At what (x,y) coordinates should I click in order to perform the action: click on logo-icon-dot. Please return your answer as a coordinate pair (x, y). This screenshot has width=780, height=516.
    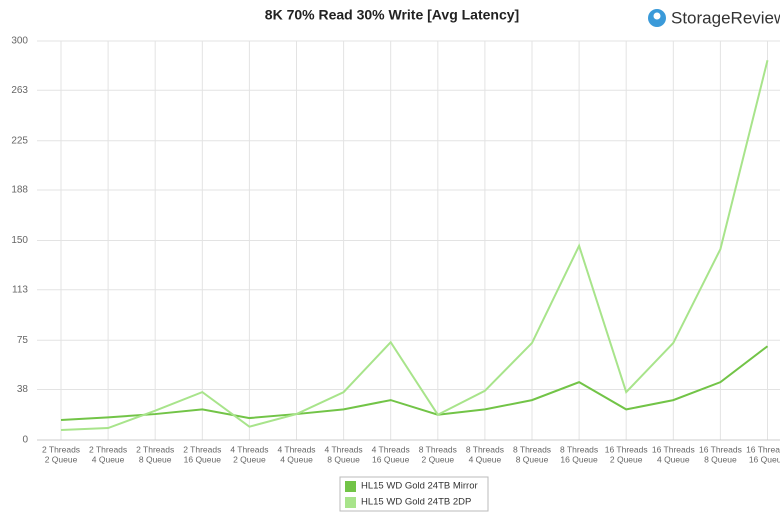
    Looking at the image, I should click on (657, 16).